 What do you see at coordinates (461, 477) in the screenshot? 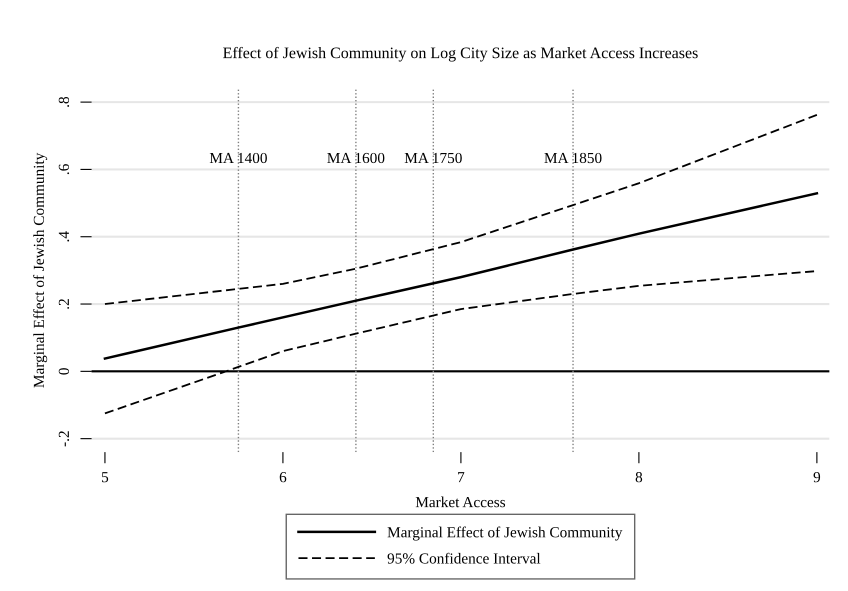
I see `x-tick-label: 7` at bounding box center [461, 477].